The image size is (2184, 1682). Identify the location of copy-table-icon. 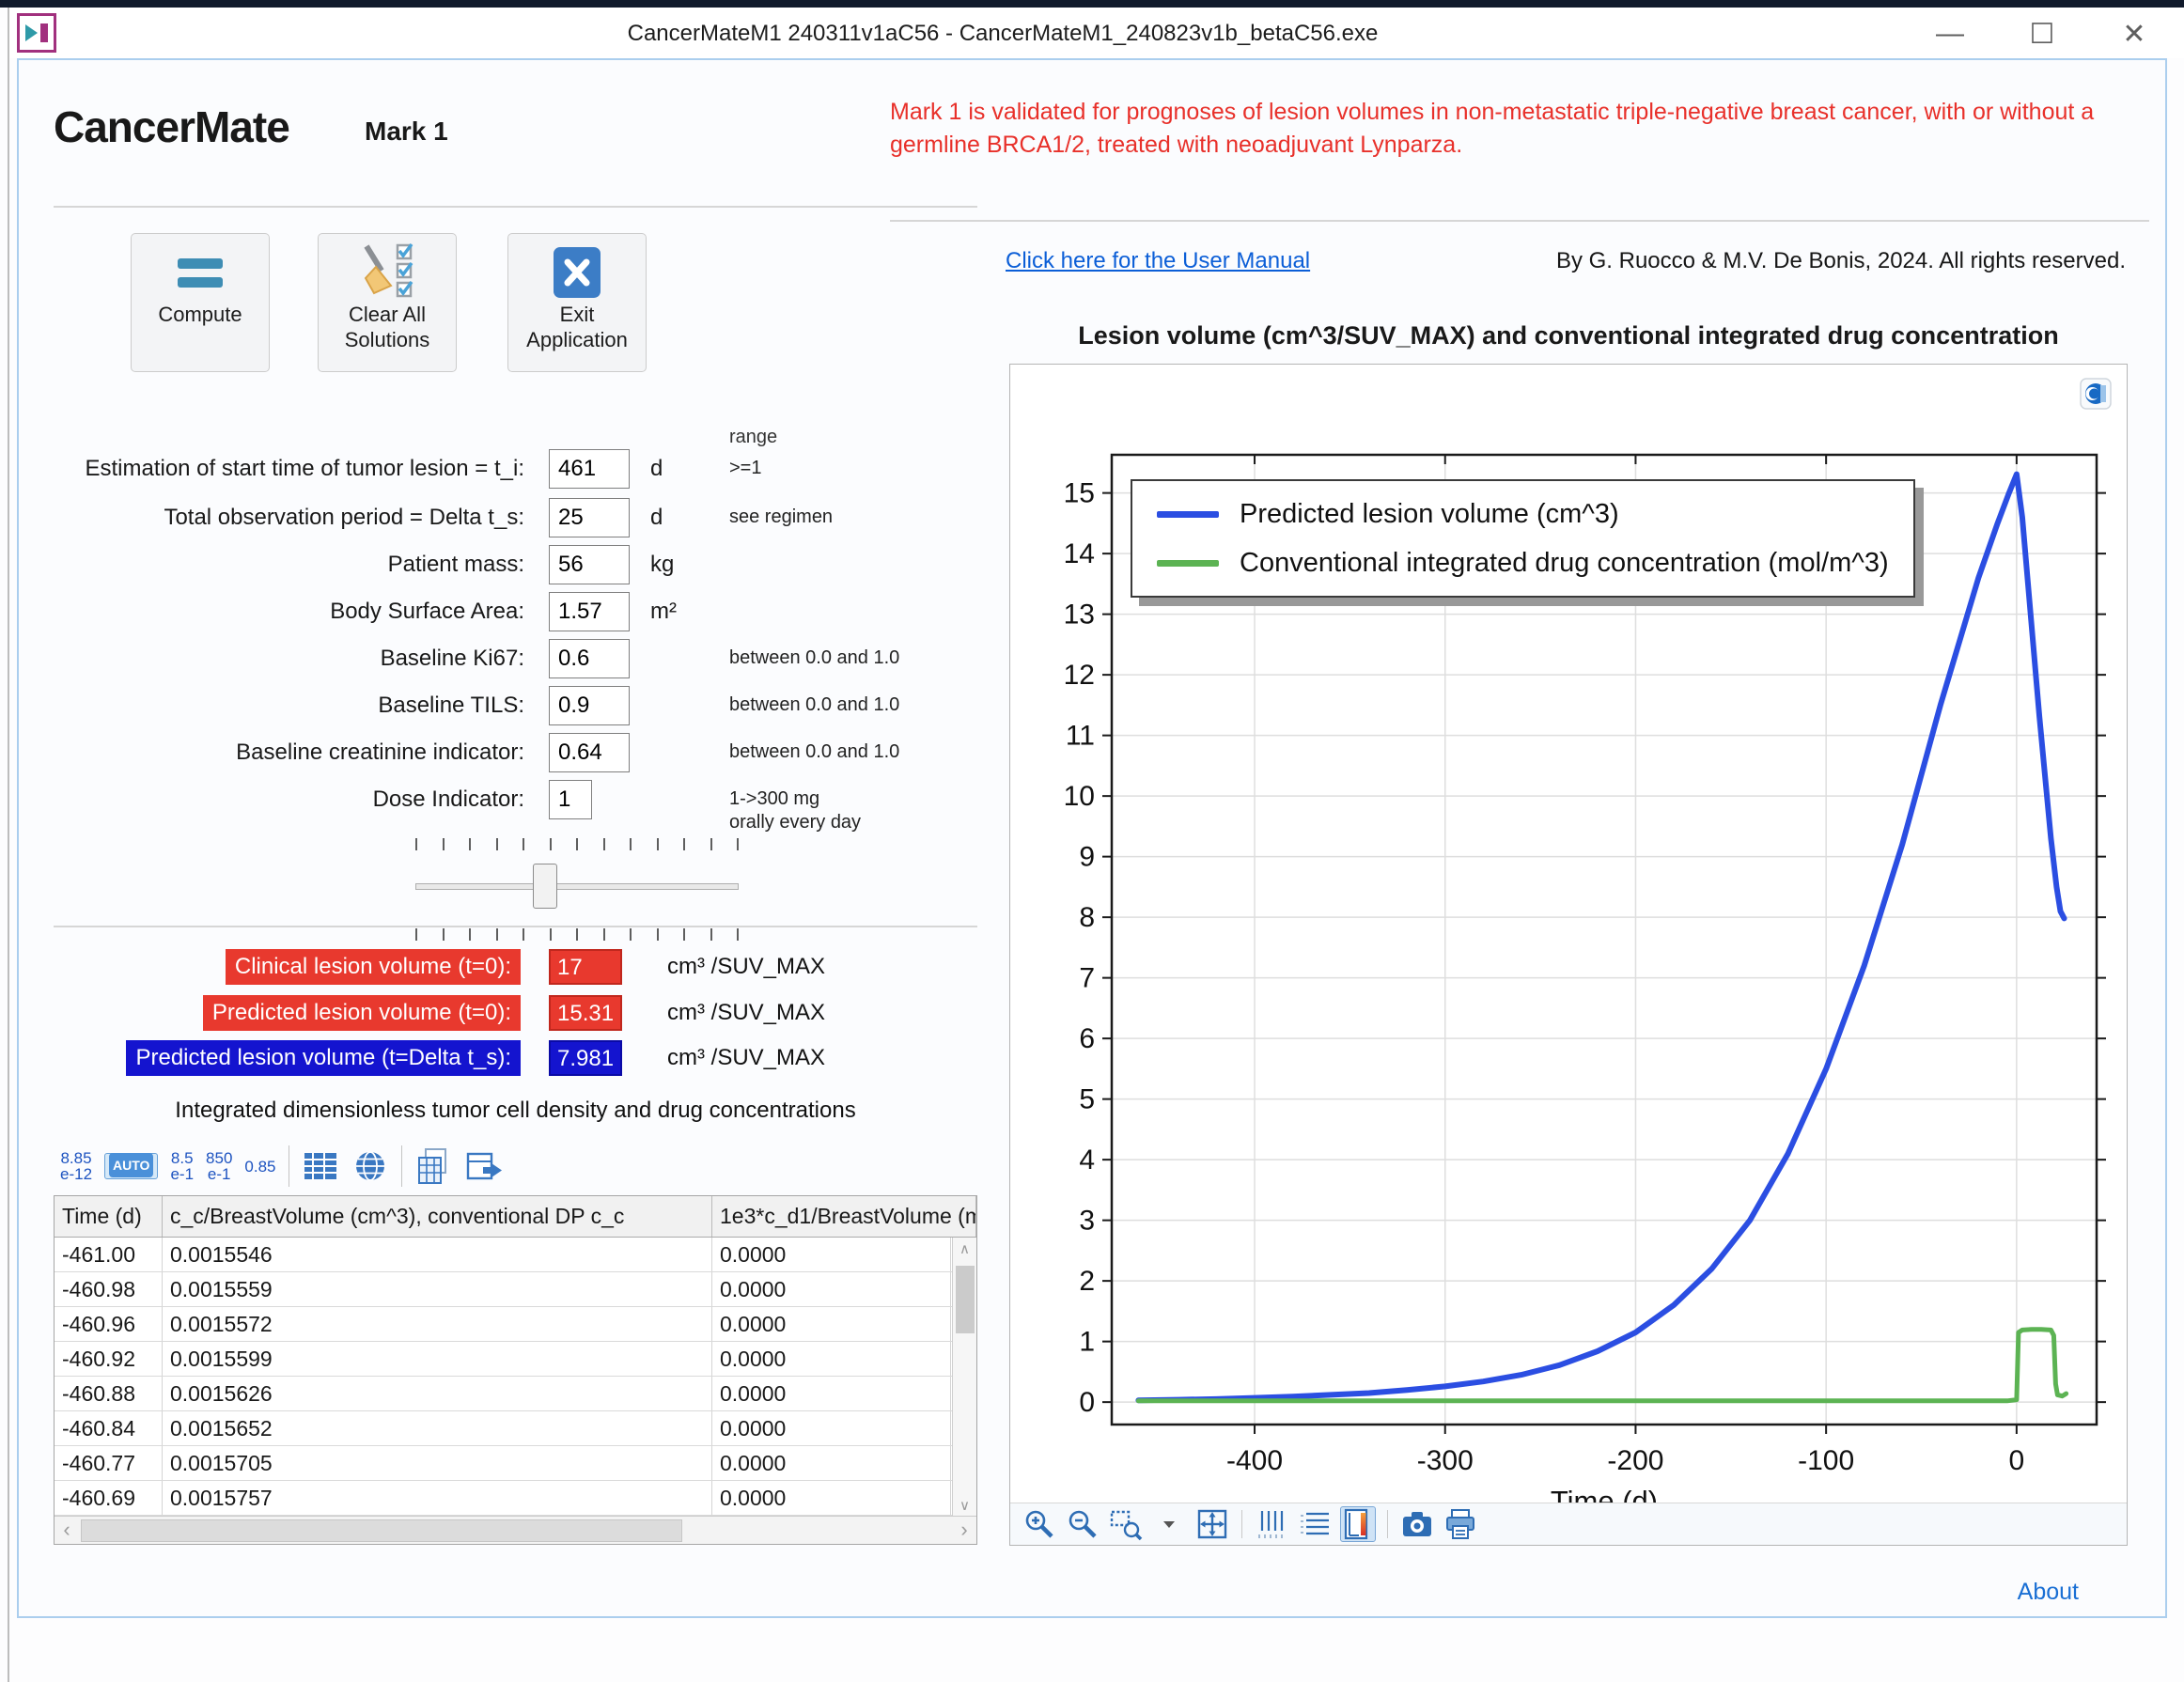
(433, 1166).